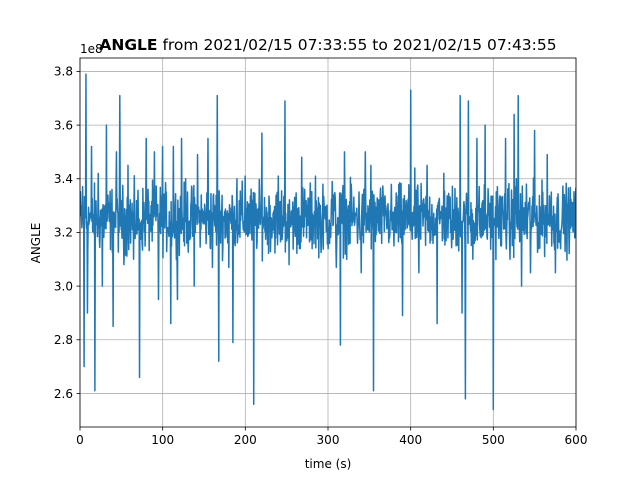 The image size is (640, 480). Describe the element at coordinates (576, 440) in the screenshot. I see `x-tick-label: 600` at that location.